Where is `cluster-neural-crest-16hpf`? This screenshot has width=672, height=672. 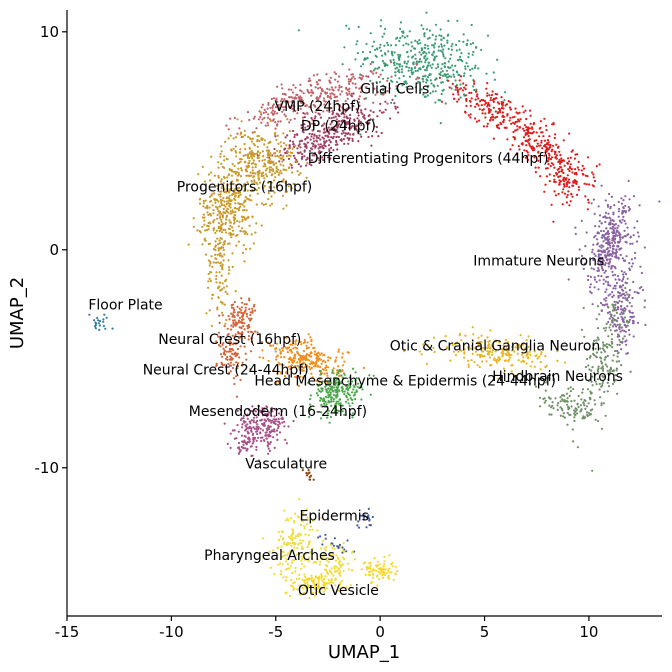 cluster-neural-crest-16hpf is located at coordinates (239, 347).